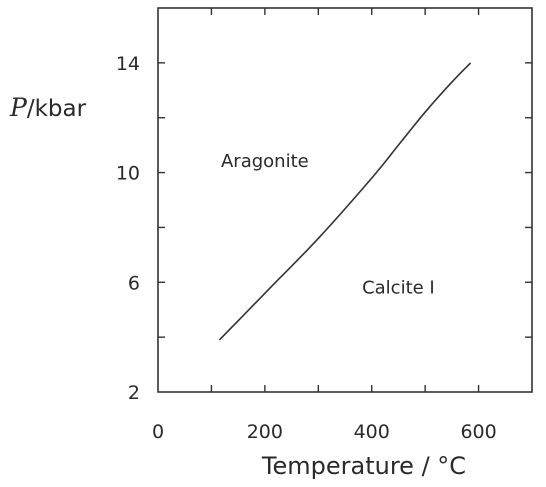 The height and width of the screenshot is (487, 546). Describe the element at coordinates (134, 393) in the screenshot. I see `y-tick-label: 2` at that location.